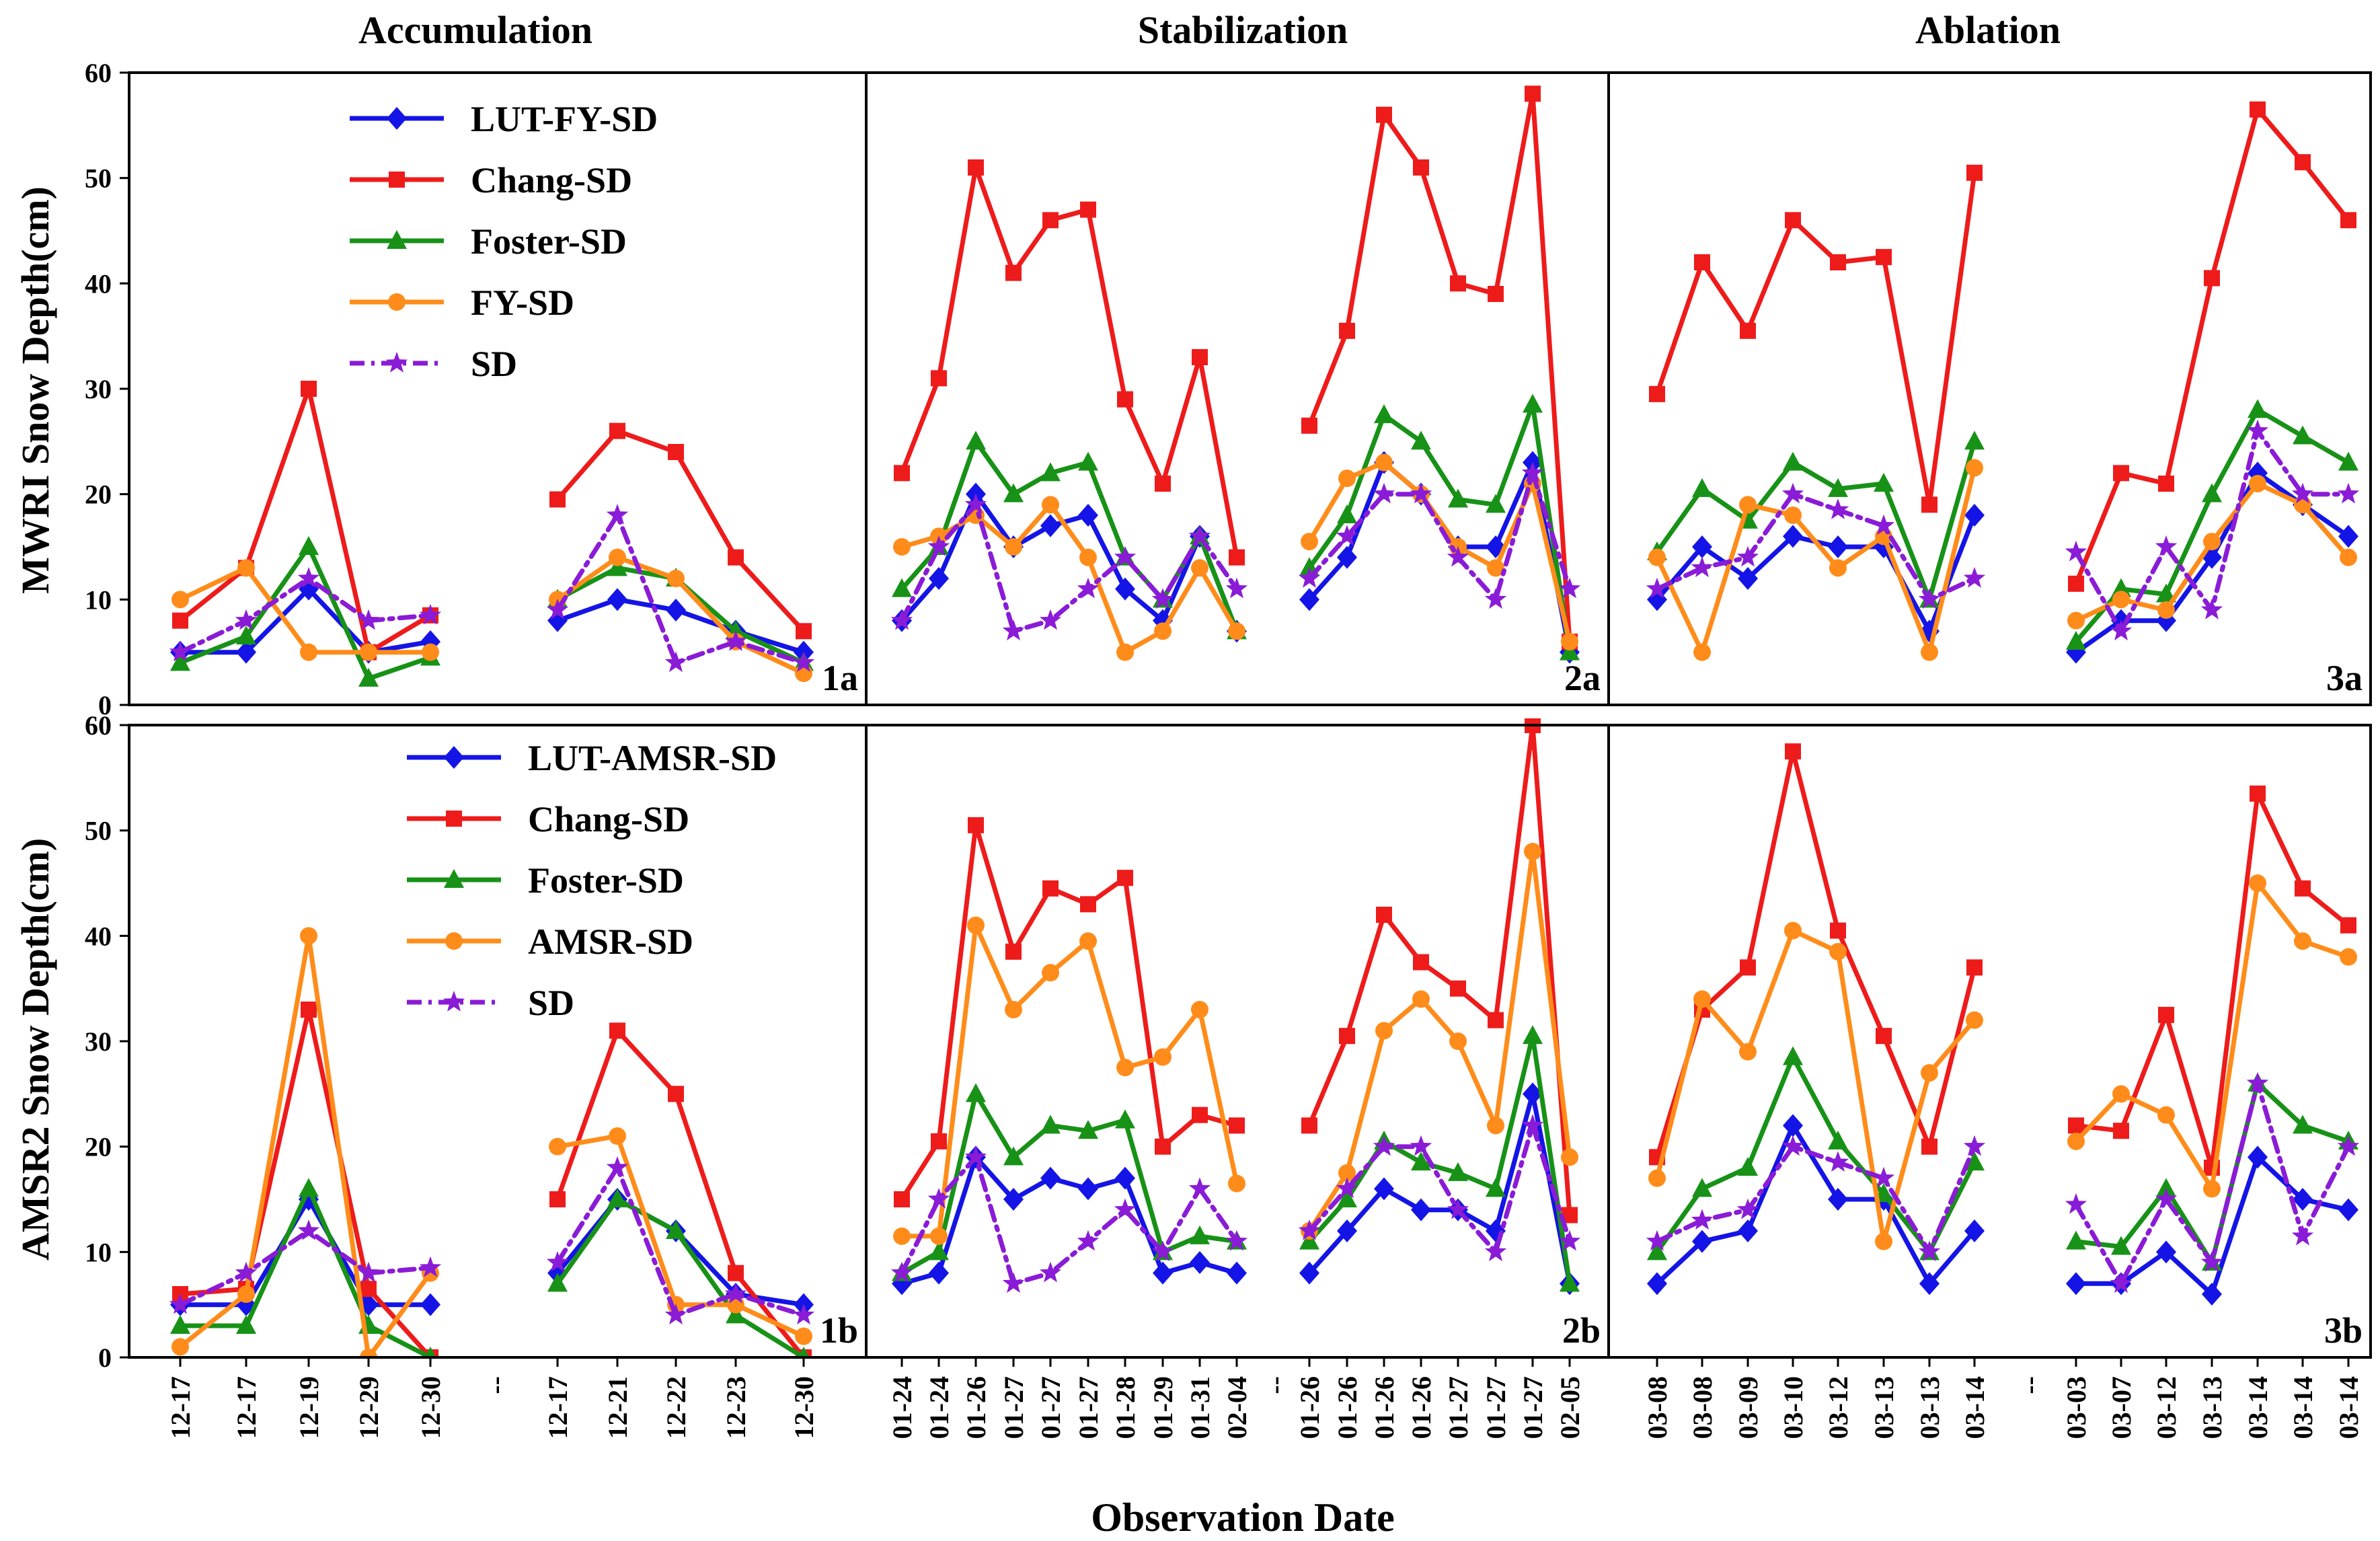  What do you see at coordinates (98, 1147) in the screenshot?
I see `y-tick-label-row2-20: 20` at bounding box center [98, 1147].